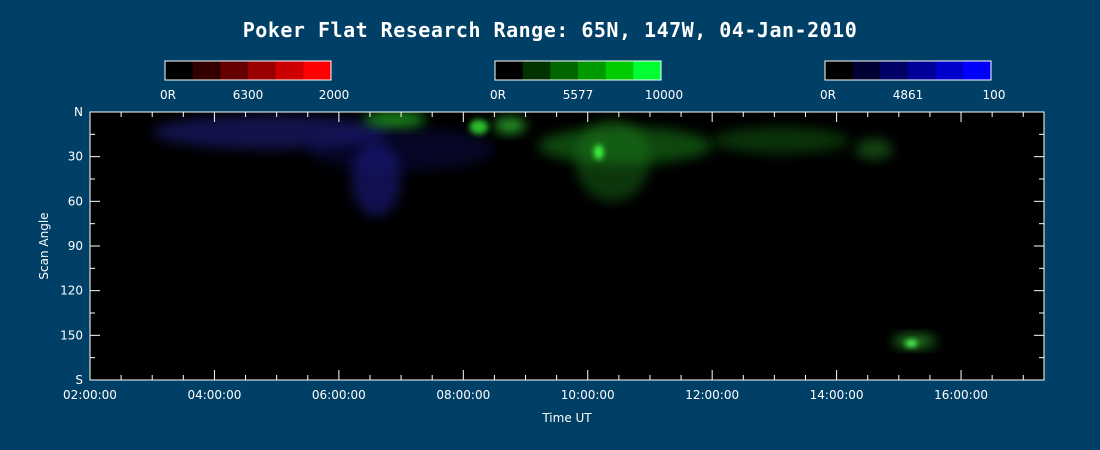 This screenshot has height=450, width=1100. What do you see at coordinates (75, 246) in the screenshot?
I see `y-tick-label: 90` at bounding box center [75, 246].